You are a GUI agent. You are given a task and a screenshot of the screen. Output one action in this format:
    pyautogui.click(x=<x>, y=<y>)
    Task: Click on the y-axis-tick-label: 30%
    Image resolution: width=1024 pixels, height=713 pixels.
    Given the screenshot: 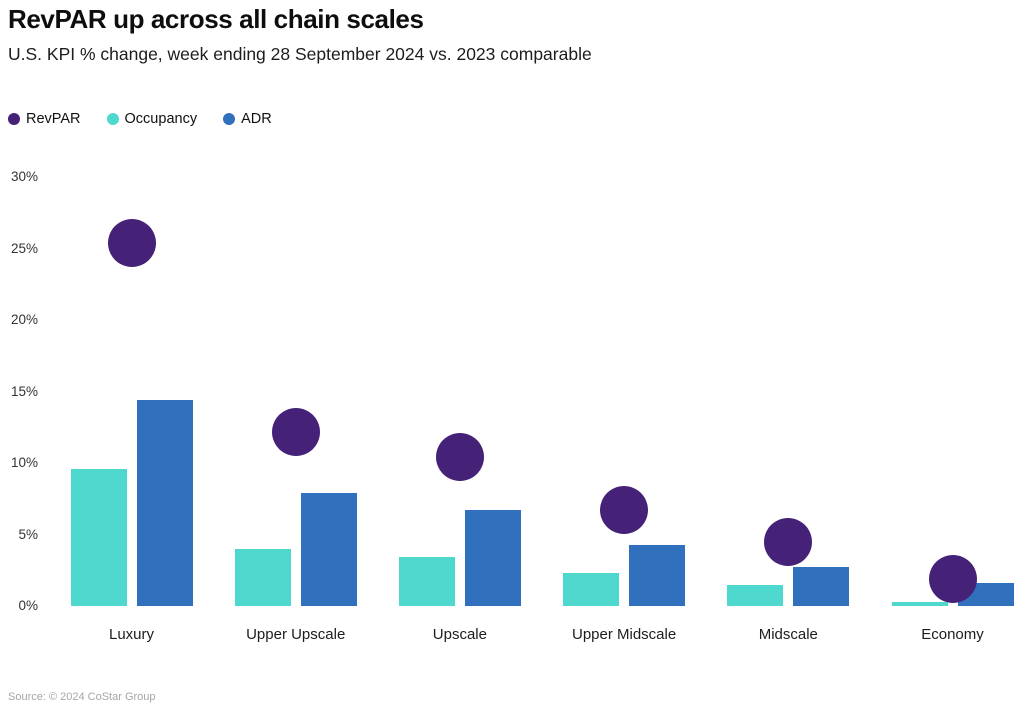 What is the action you would take?
    pyautogui.click(x=24, y=176)
    